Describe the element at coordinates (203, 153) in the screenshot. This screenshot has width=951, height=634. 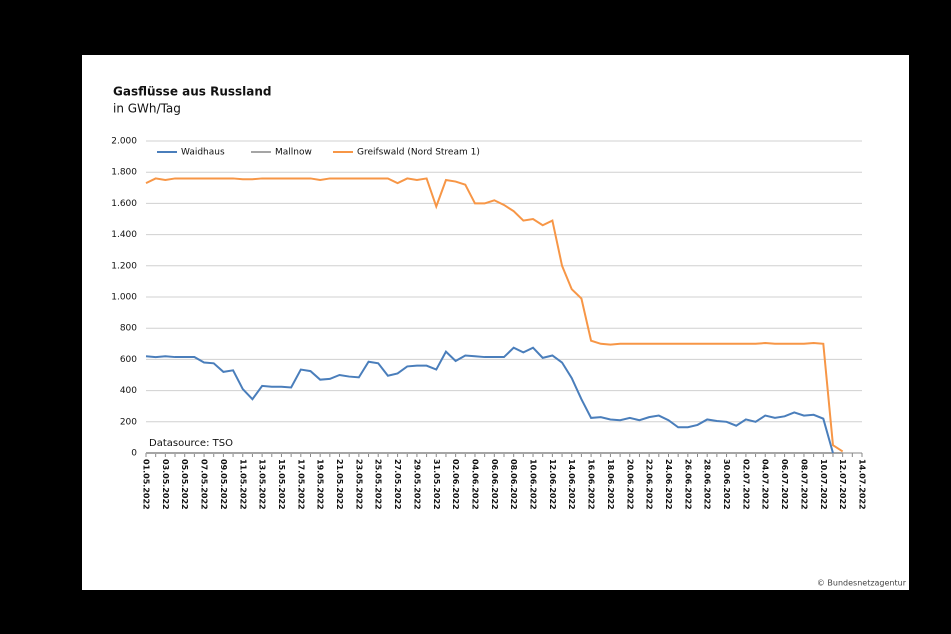
I see `legend-label: Waidhaus` at that location.